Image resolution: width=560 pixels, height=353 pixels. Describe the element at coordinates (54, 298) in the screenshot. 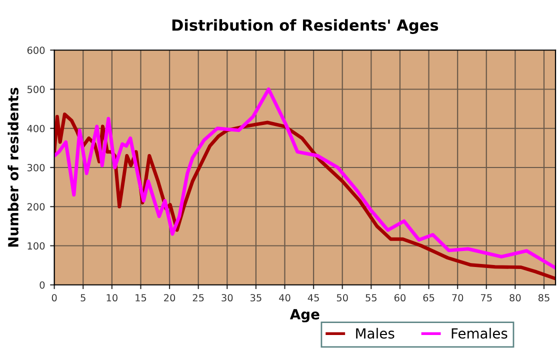

I see `x-tick-label: 0` at that location.